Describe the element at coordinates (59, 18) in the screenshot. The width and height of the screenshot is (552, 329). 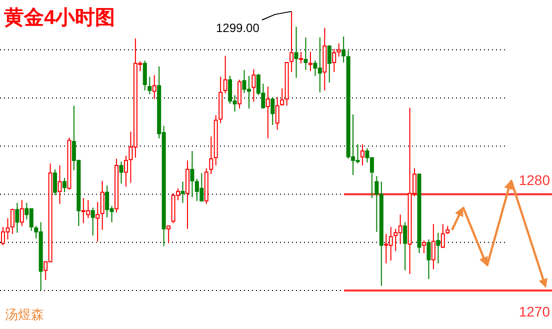
I see `chart-title: 黄金4小时图` at that location.